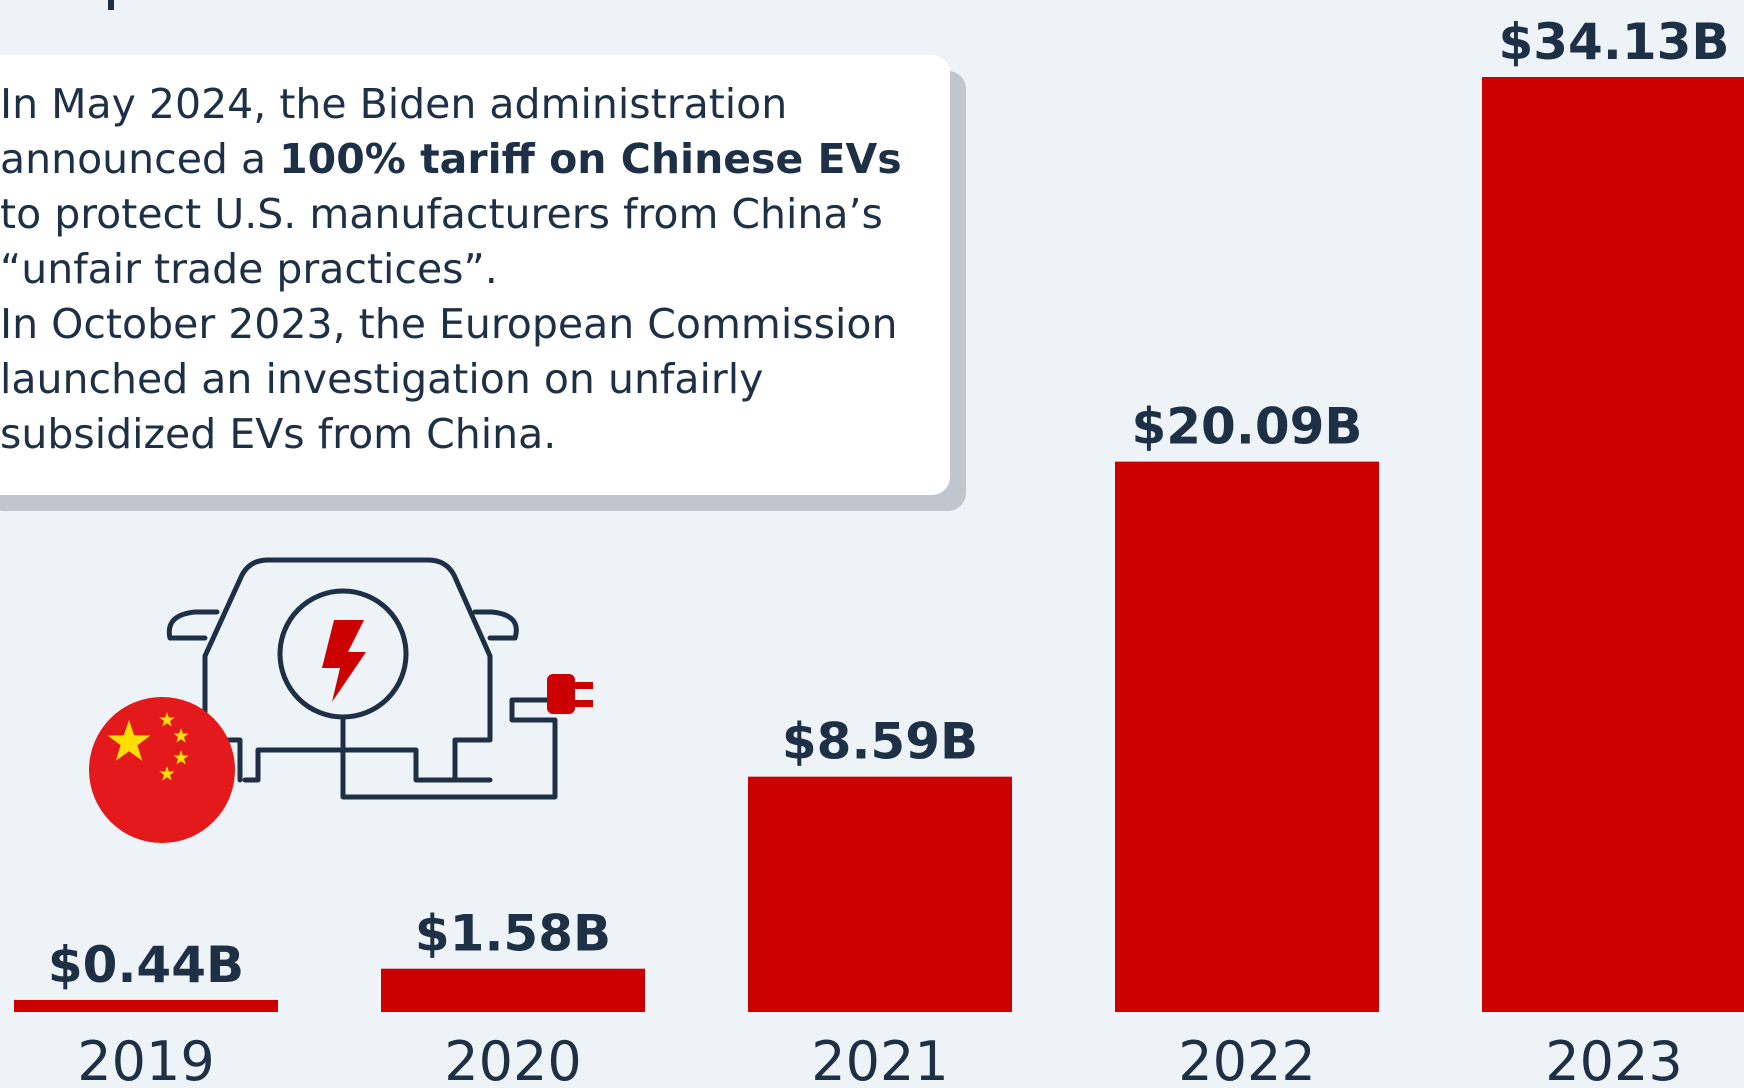 This screenshot has width=1744, height=1088. What do you see at coordinates (512, 1059) in the screenshot?
I see `x-tick-label-2020: 2020` at bounding box center [512, 1059].